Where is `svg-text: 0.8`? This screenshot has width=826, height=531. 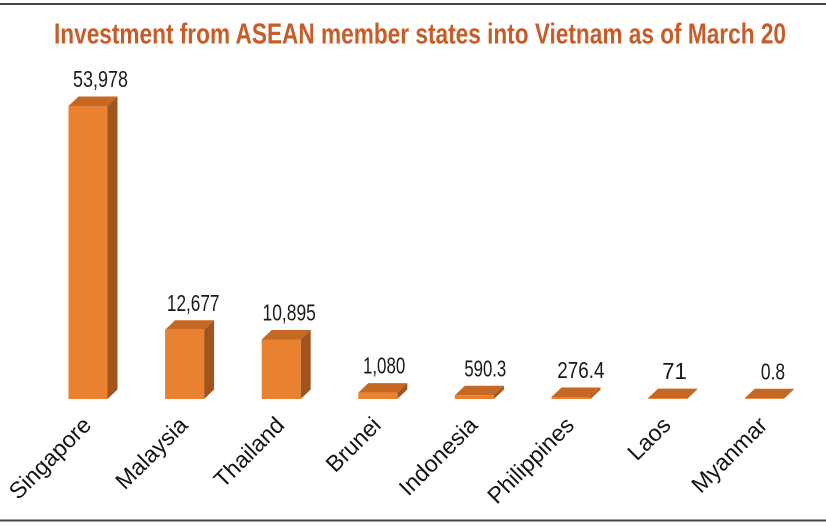 svg-text: 0.8 is located at coordinates (773, 371).